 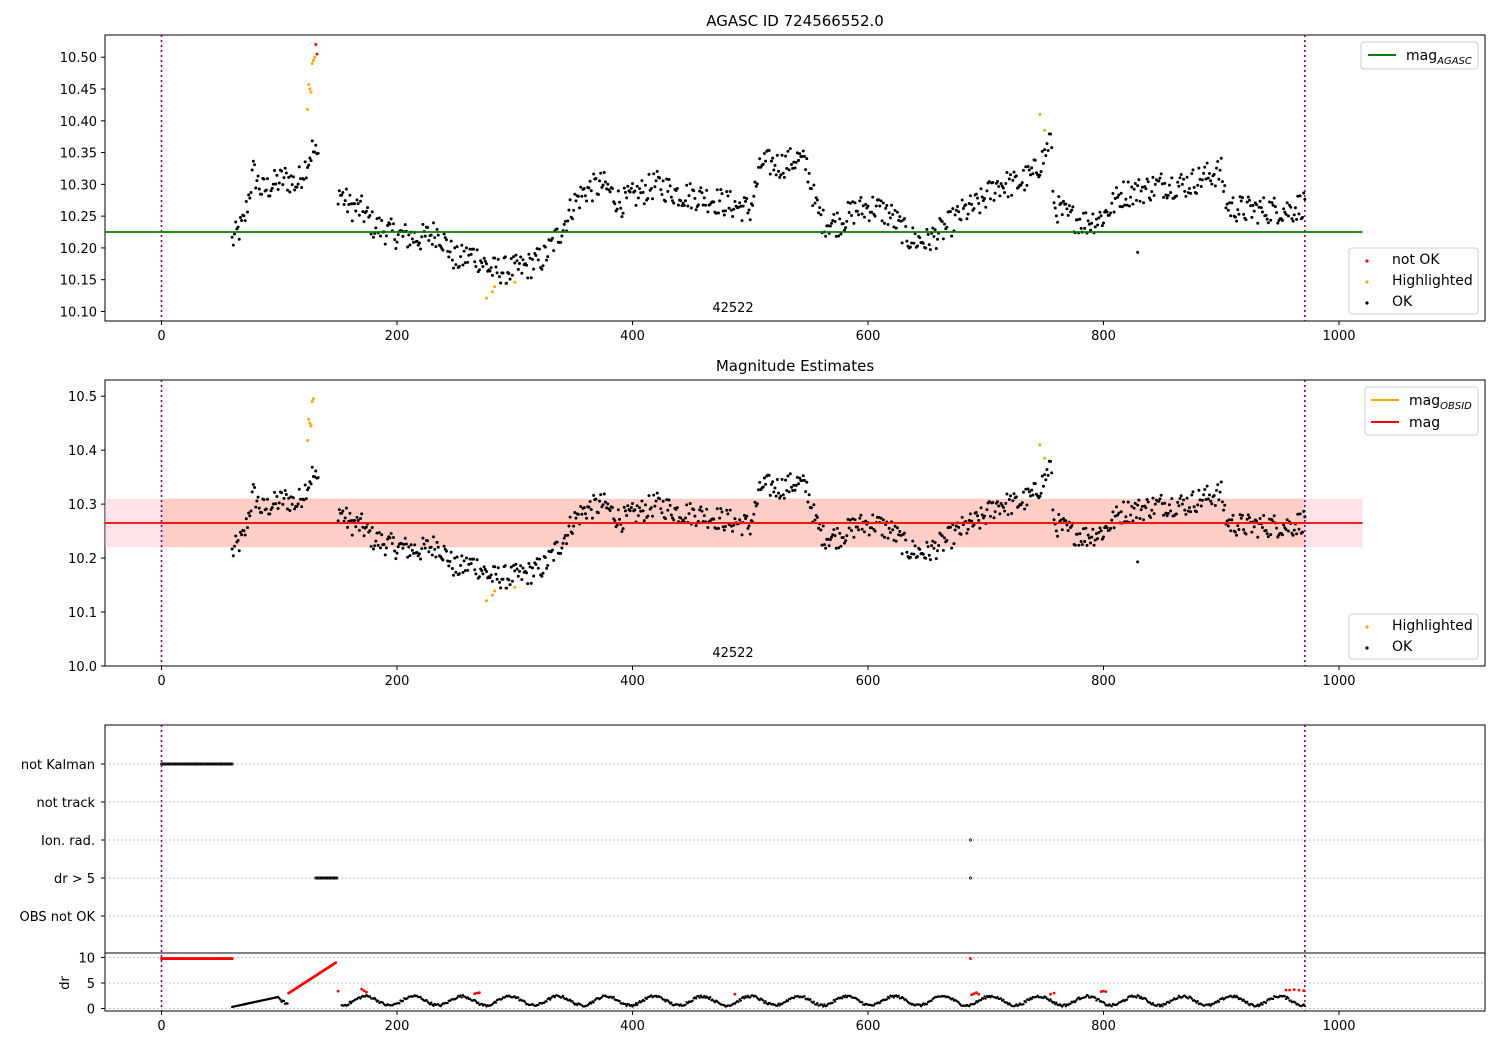 What do you see at coordinates (316, 45) in the screenshot?
I see `data-point-not-ok` at bounding box center [316, 45].